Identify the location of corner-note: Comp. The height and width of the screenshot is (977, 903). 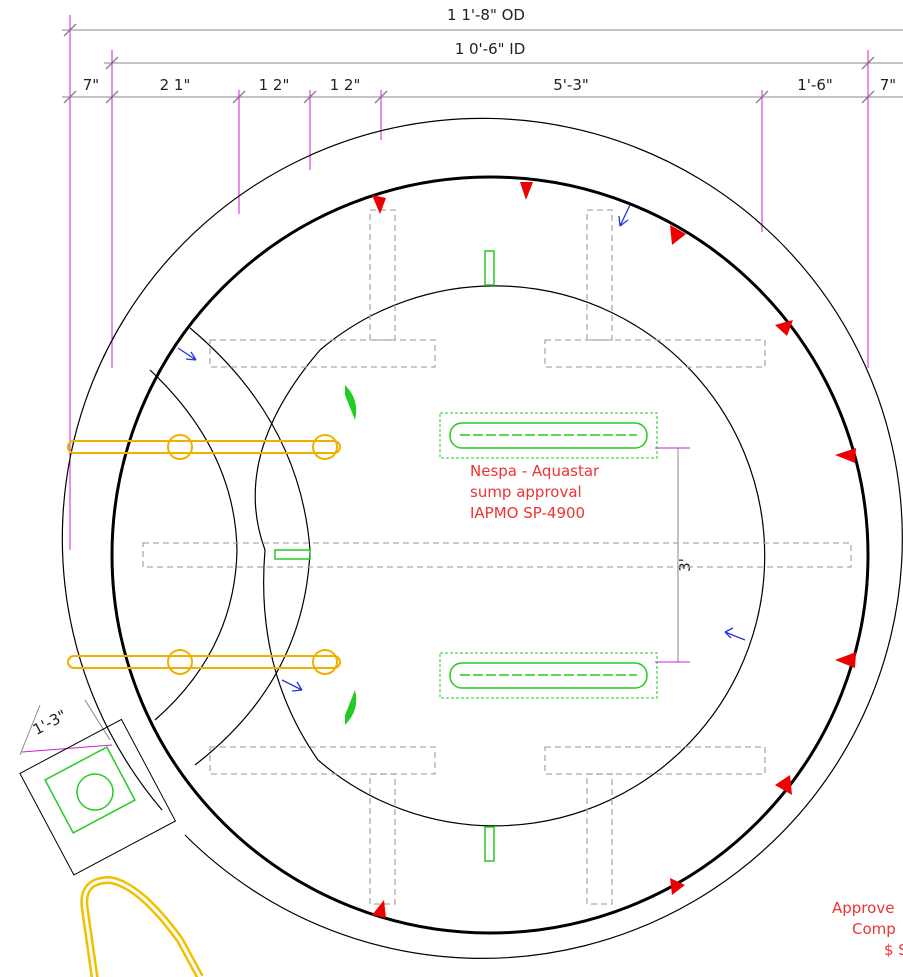
(874, 929).